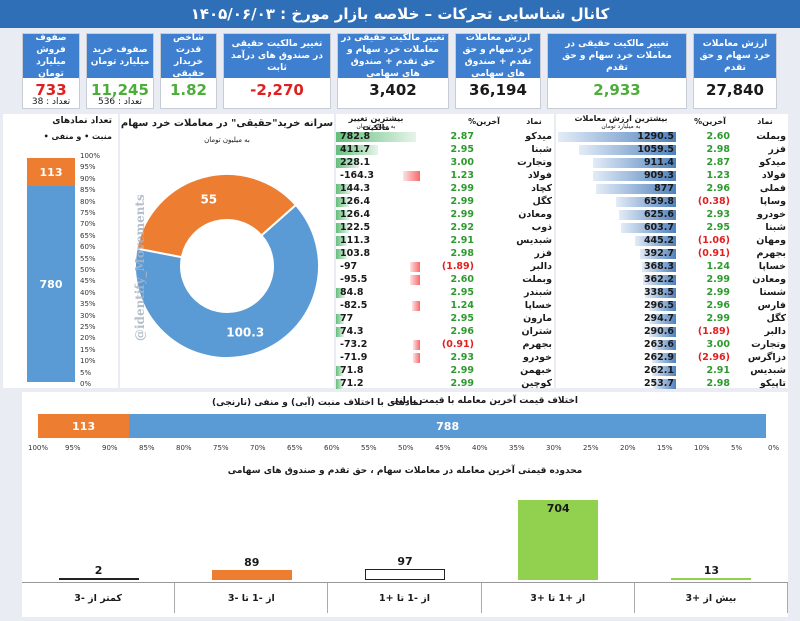 Image resolution: width=800 pixels, height=621 pixels. I want to click on table-row: 368.3 1.24 خساپا, so click(672, 266).